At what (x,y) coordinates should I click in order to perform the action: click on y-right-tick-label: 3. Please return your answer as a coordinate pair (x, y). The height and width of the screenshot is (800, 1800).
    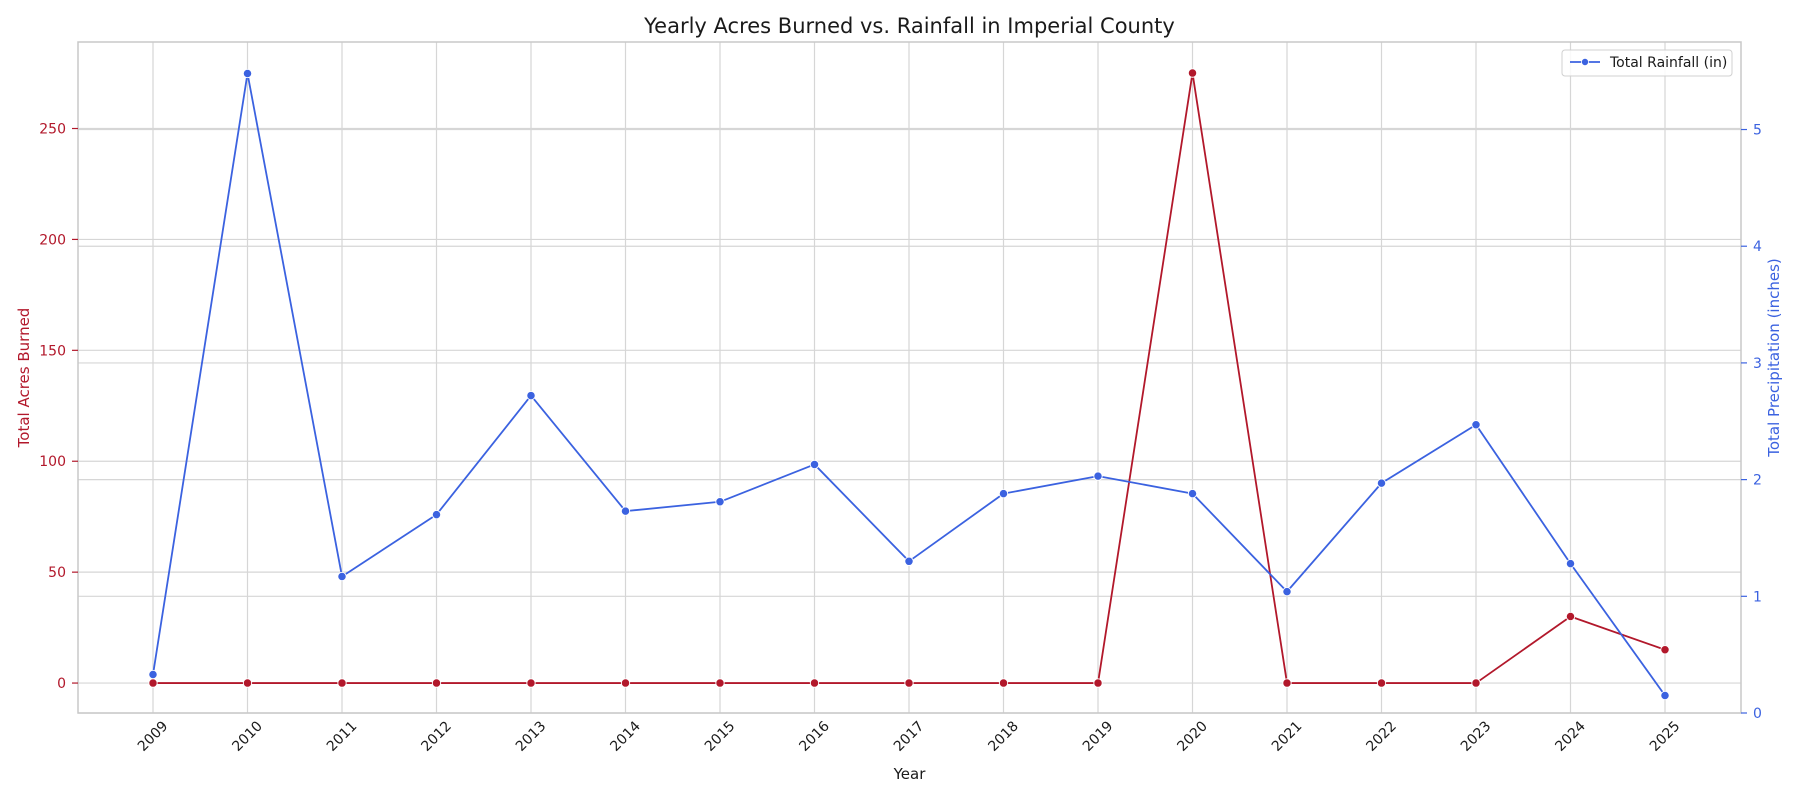
    Looking at the image, I should click on (1757, 364).